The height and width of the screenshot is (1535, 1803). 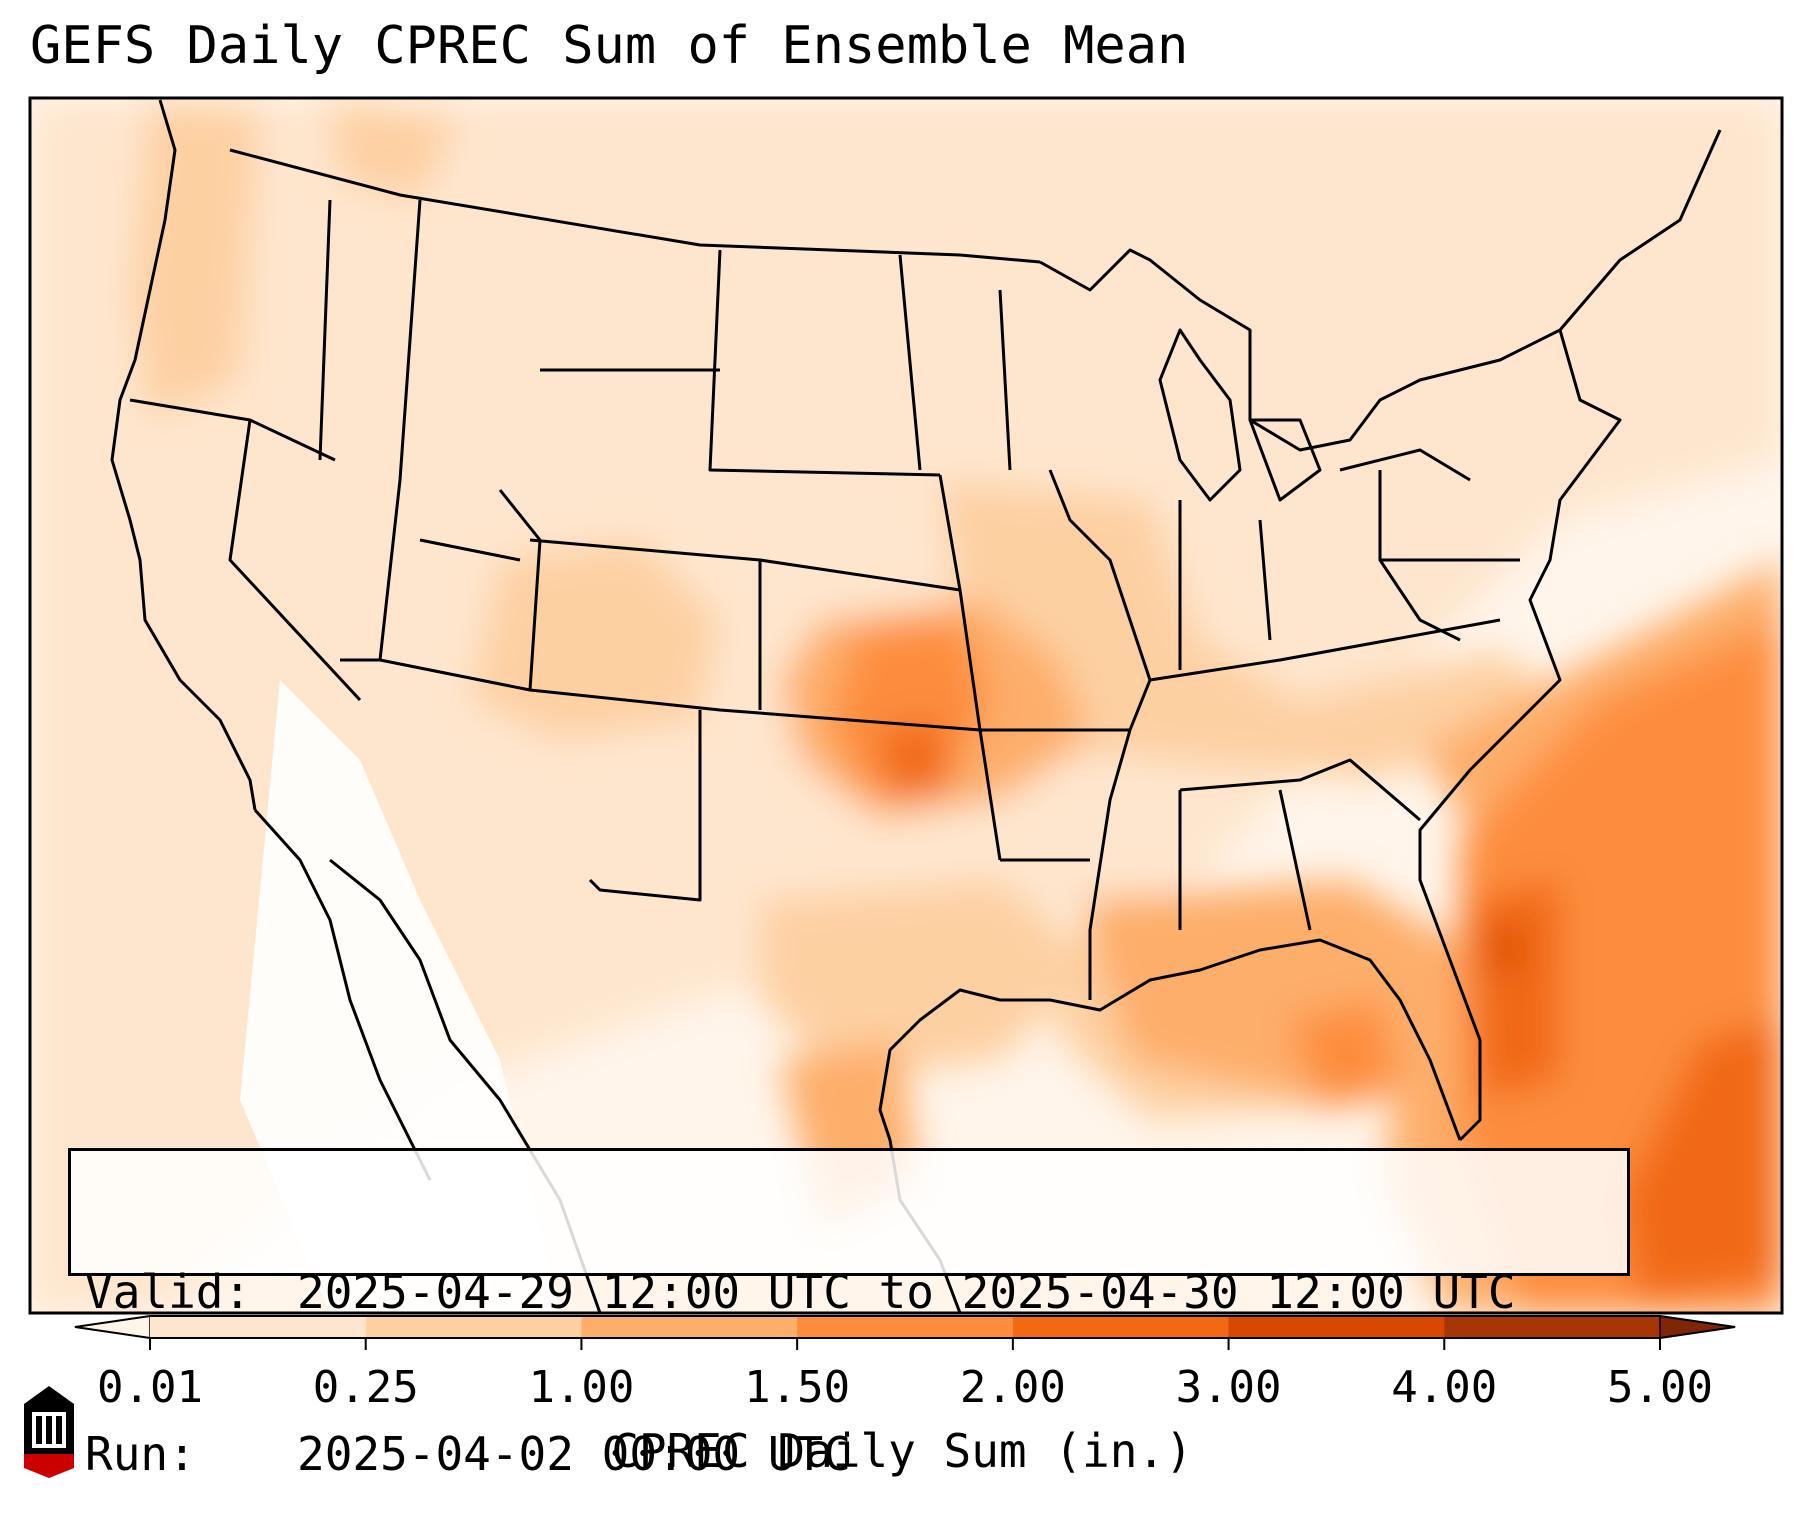 What do you see at coordinates (1444, 1387) in the screenshot?
I see `colorbar-tick-label: 4.00` at bounding box center [1444, 1387].